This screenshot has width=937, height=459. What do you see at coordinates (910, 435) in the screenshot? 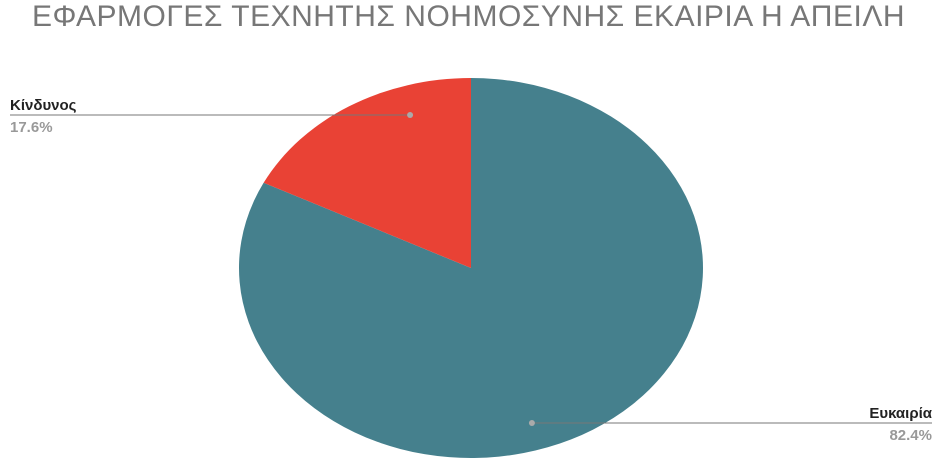
I see `data-label: 82.4%` at bounding box center [910, 435].